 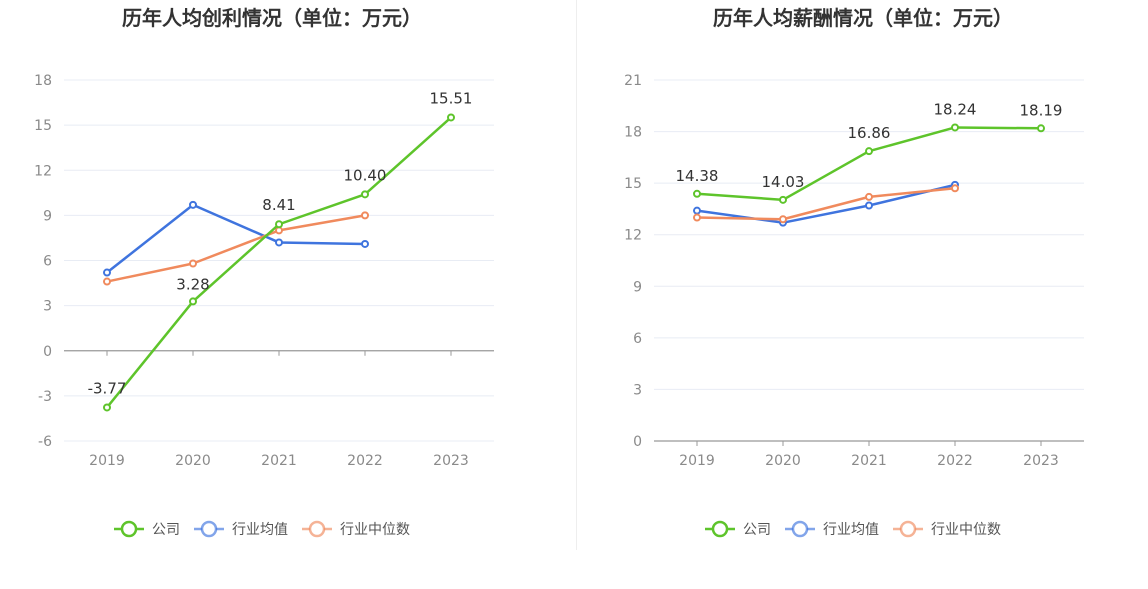 I want to click on chart-title: 历年人均创利情况（单位：万元）, so click(x=272, y=18).